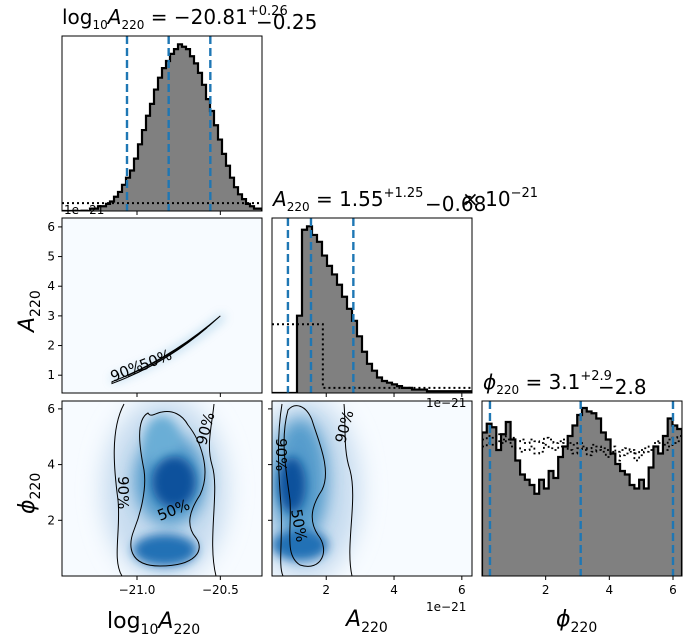 The height and width of the screenshot is (642, 692). Describe the element at coordinates (27, 506) in the screenshot. I see `ylabel-phi-sym: ϕ` at that location.